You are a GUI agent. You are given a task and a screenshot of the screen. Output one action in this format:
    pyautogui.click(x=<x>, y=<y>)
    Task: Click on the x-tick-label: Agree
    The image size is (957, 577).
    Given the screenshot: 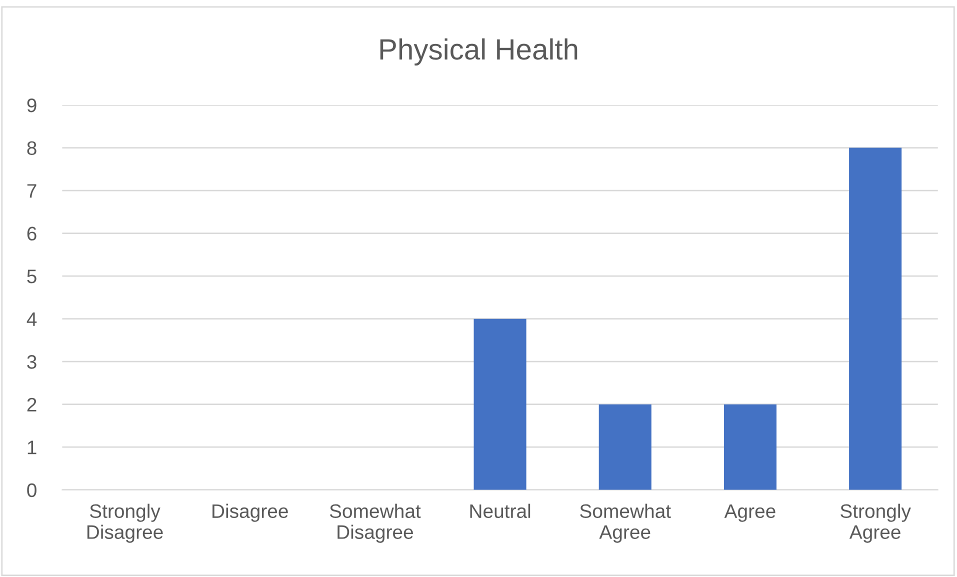 What is the action you would take?
    pyautogui.click(x=750, y=513)
    